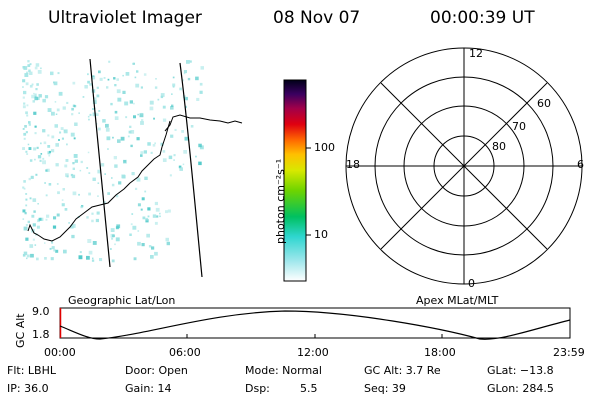 Image resolution: width=600 pixels, height=400 pixels. Describe the element at coordinates (60, 352) in the screenshot. I see `time-tick-0000: 00:00` at that location.